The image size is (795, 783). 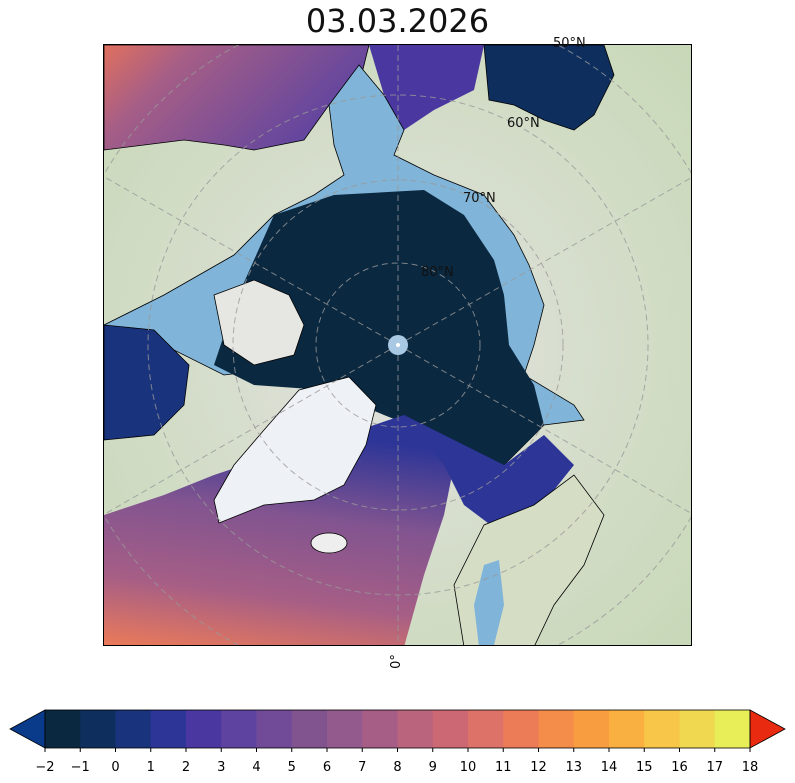 What do you see at coordinates (573, 767) in the screenshot?
I see `colorbar-tick-label: 13` at bounding box center [573, 767].